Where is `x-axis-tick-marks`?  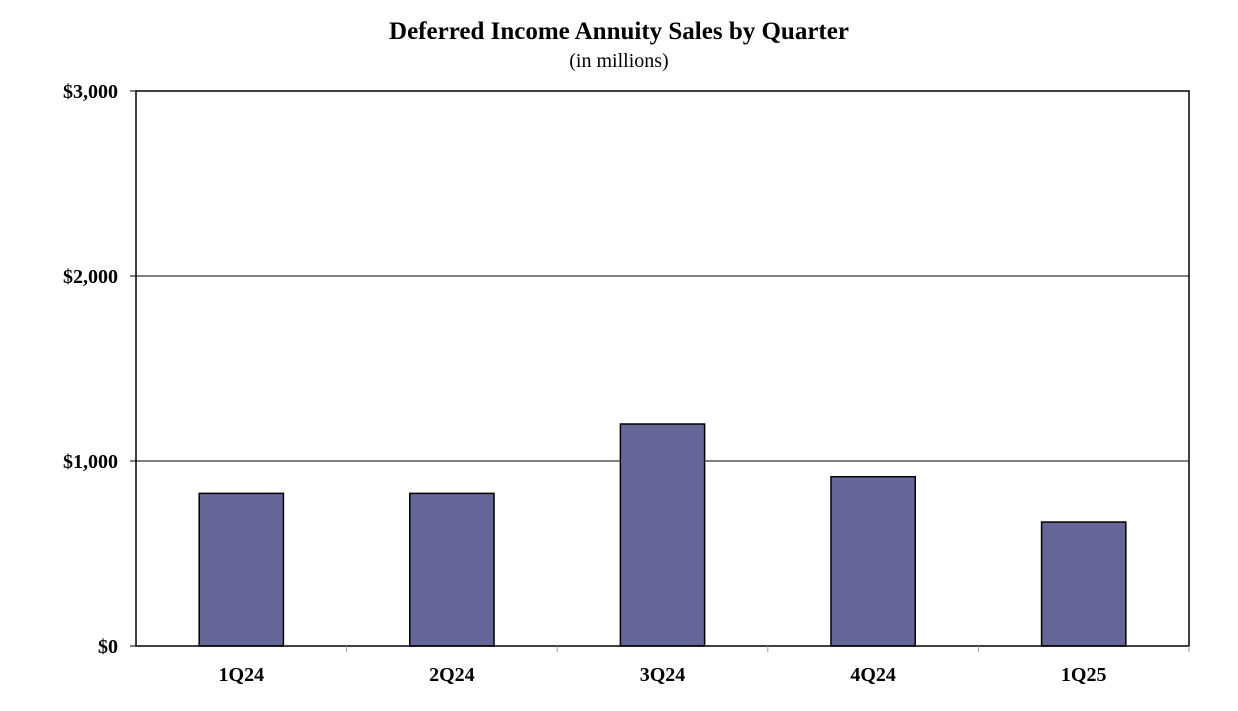 x-axis-tick-marks is located at coordinates (768, 649).